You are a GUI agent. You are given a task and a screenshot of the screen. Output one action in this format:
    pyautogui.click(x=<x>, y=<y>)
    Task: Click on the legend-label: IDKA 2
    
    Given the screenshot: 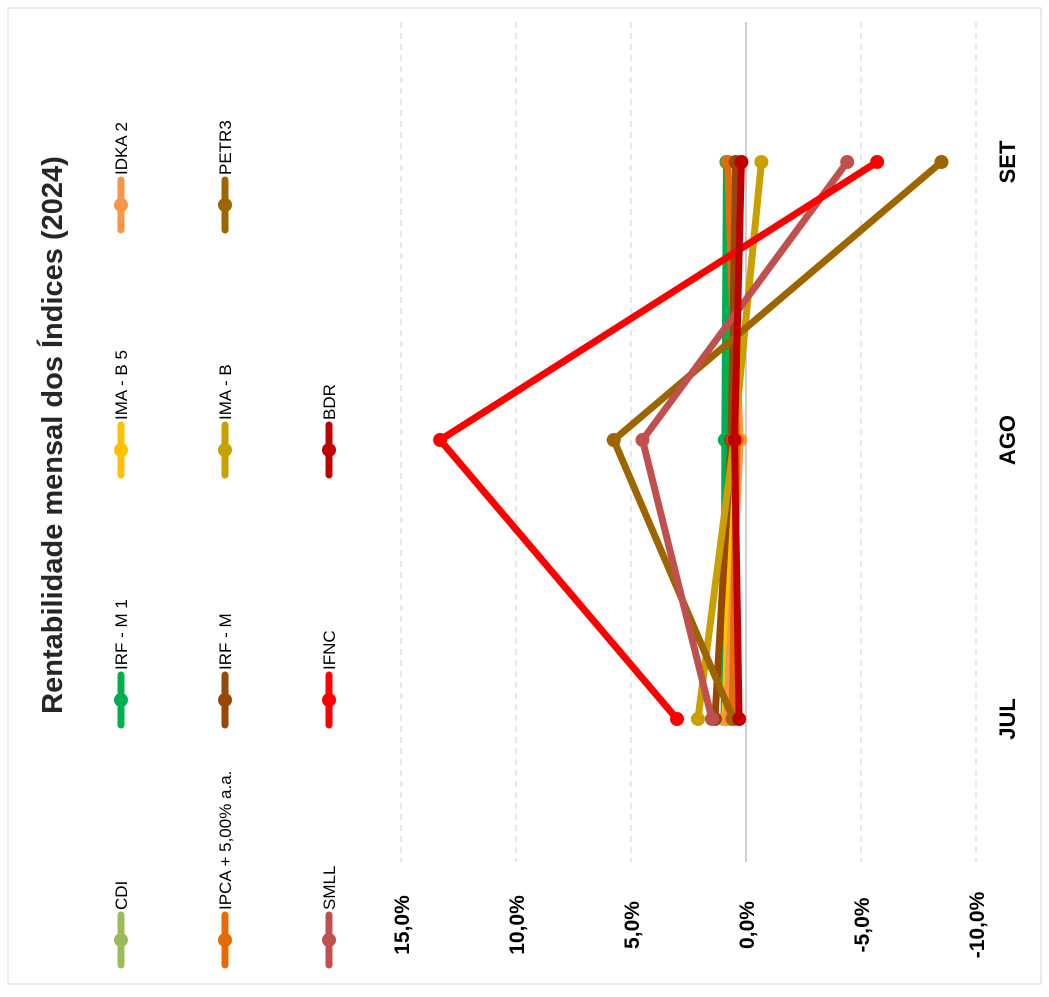 What is the action you would take?
    pyautogui.click(x=121, y=148)
    